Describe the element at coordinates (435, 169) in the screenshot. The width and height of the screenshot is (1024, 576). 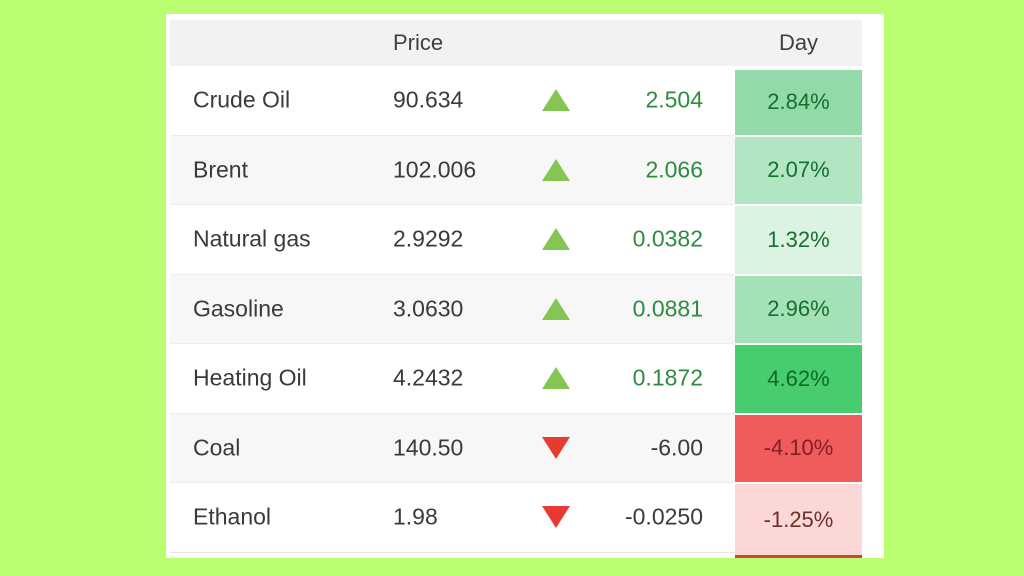
I see `commodity-price: 102.006` at that location.